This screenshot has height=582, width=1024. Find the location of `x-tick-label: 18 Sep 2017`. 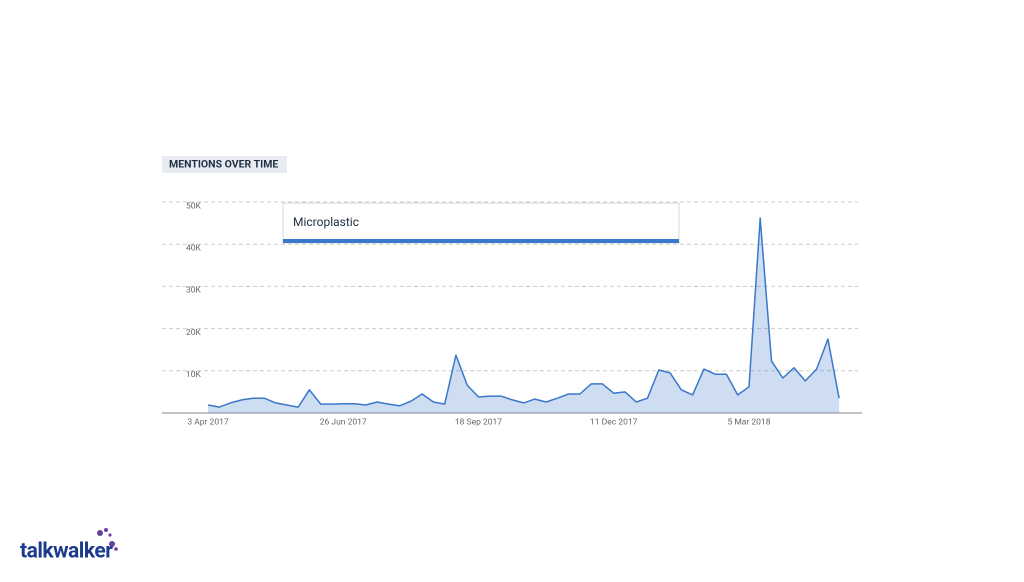

x-tick-label: 18 Sep 2017 is located at coordinates (478, 422).